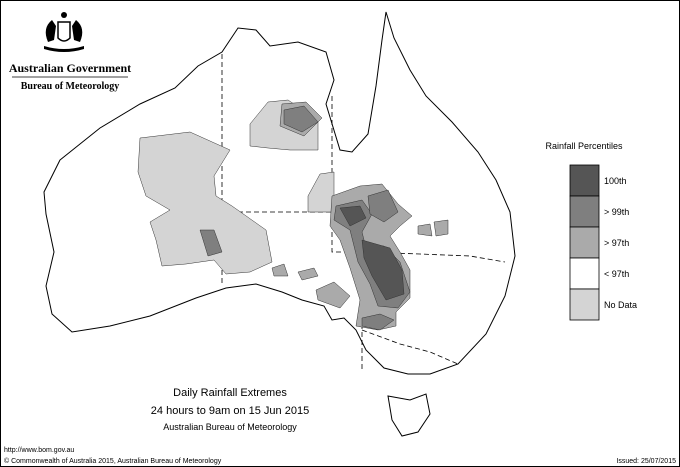  I want to click on legend-label: 100th, so click(615, 181).